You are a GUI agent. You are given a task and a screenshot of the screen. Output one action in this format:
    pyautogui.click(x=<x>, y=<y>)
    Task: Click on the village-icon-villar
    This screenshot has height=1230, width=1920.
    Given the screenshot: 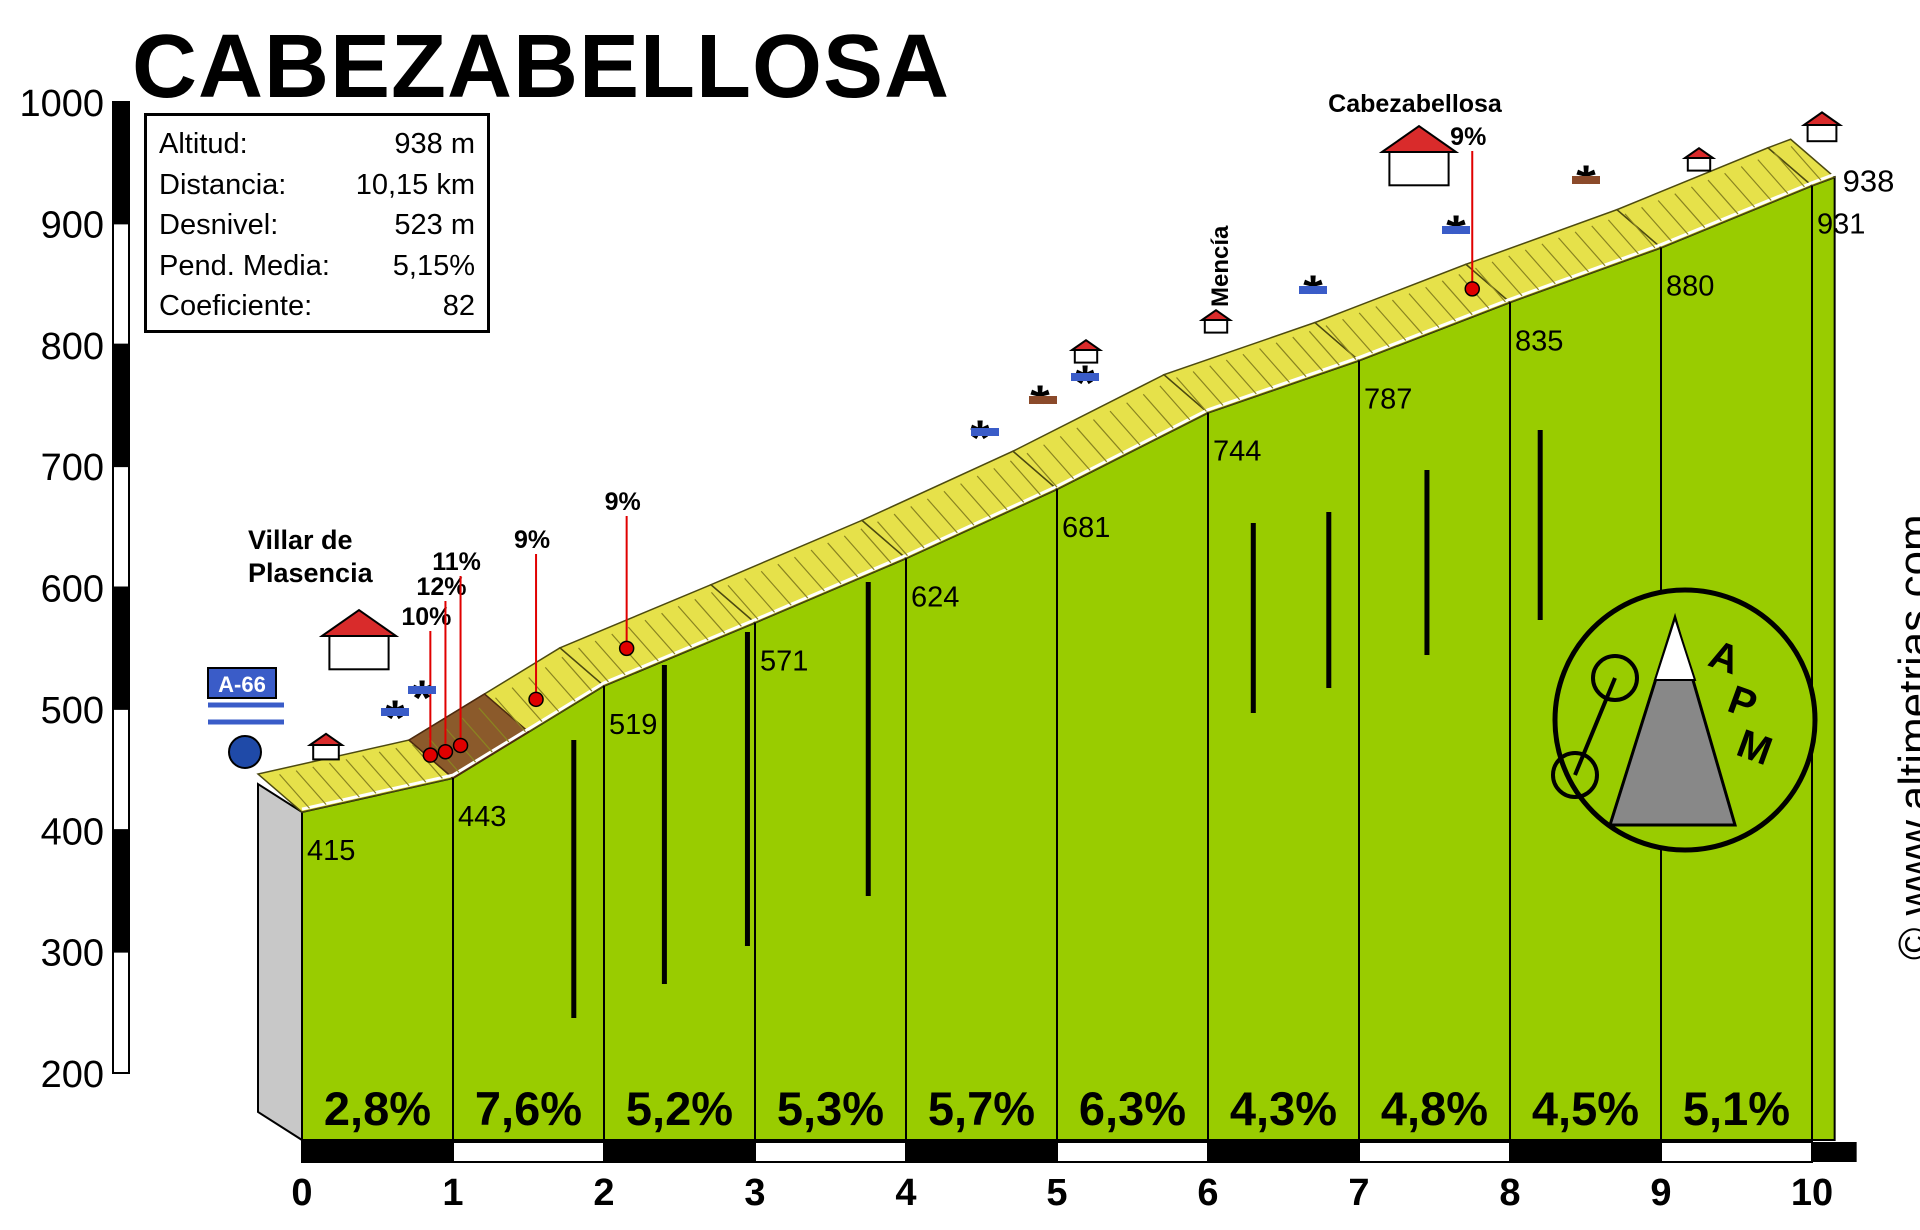 What is the action you would take?
    pyautogui.click(x=359, y=639)
    